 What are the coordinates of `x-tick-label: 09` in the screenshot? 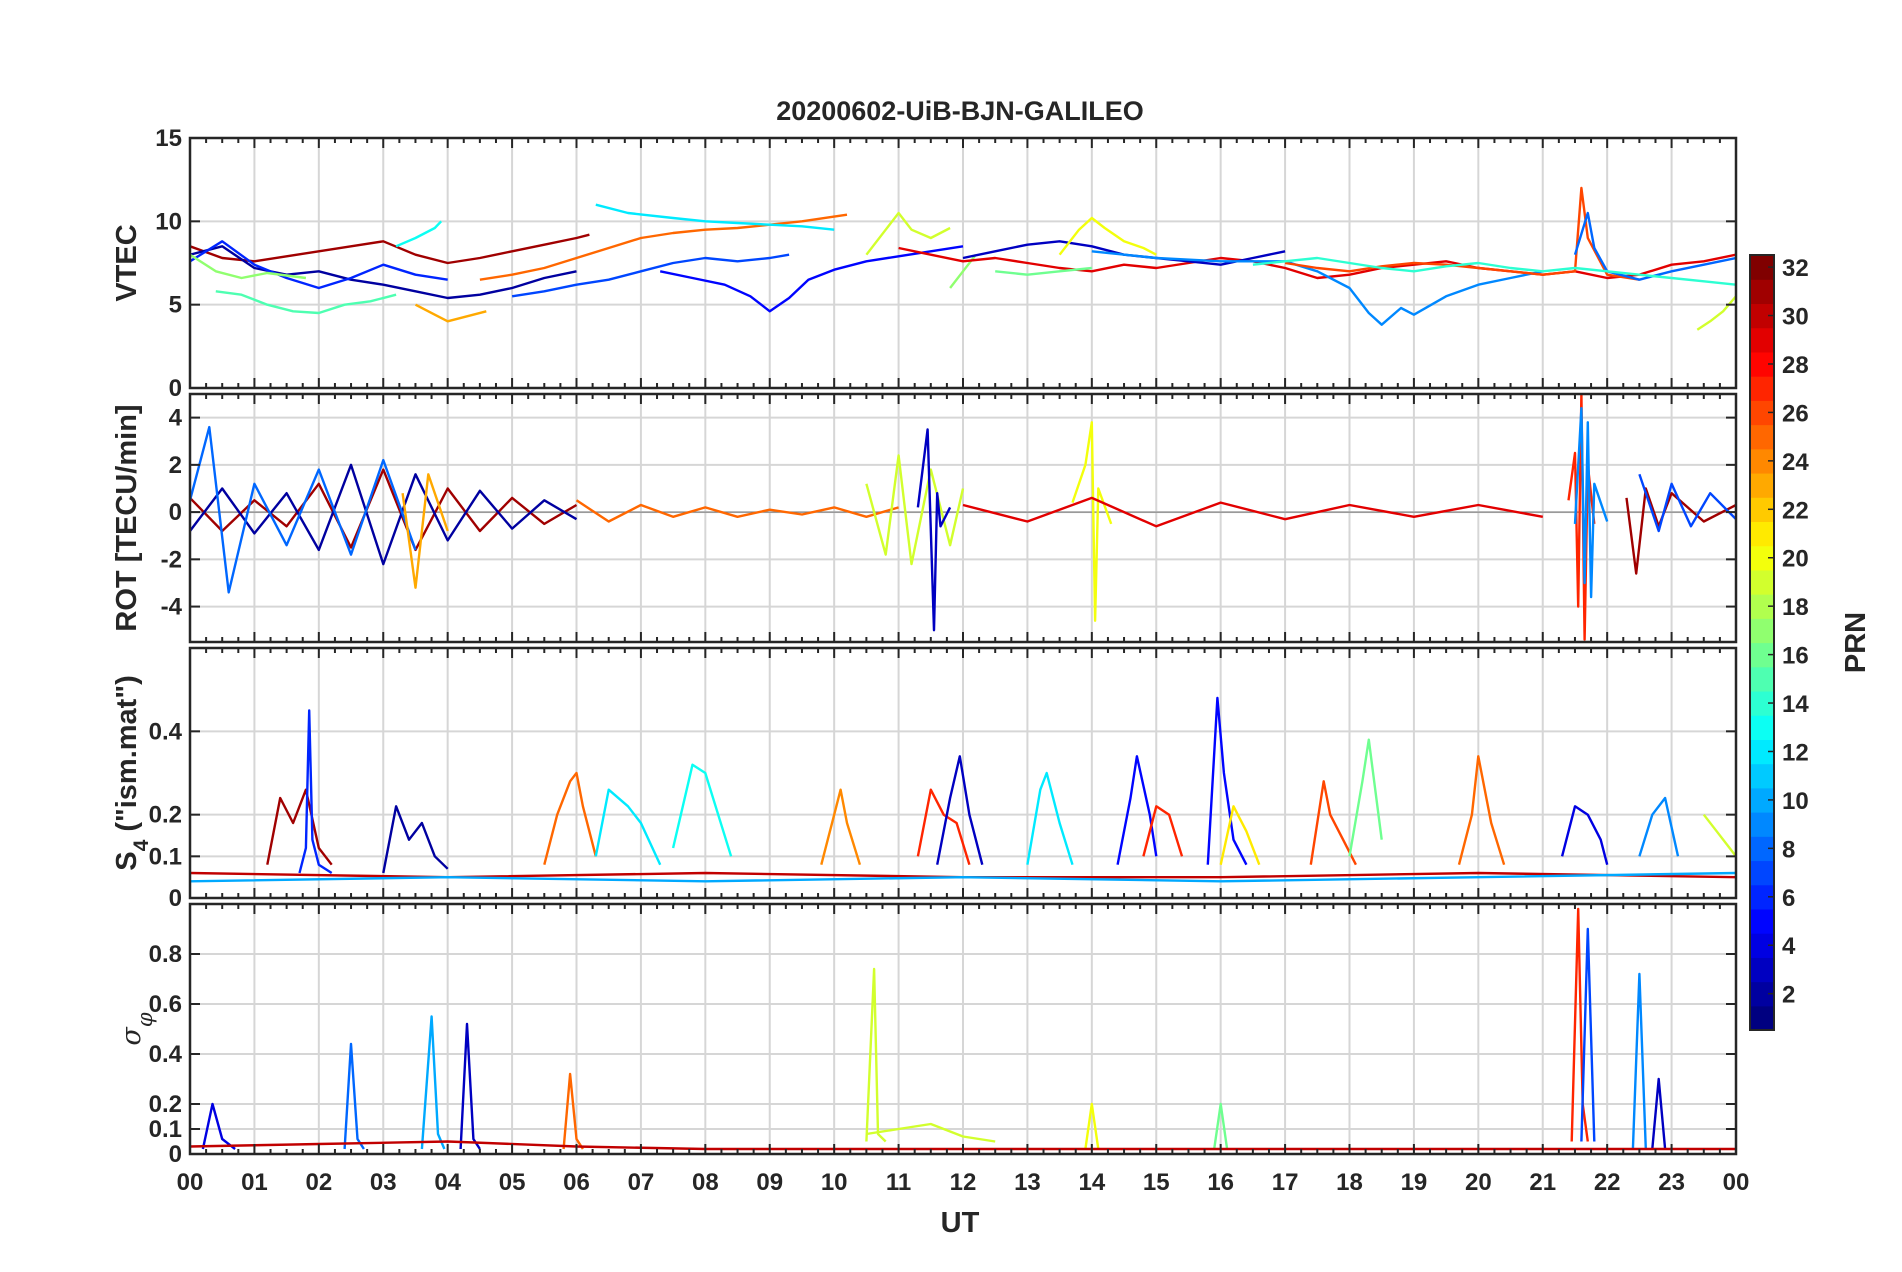 It's located at (769, 1182).